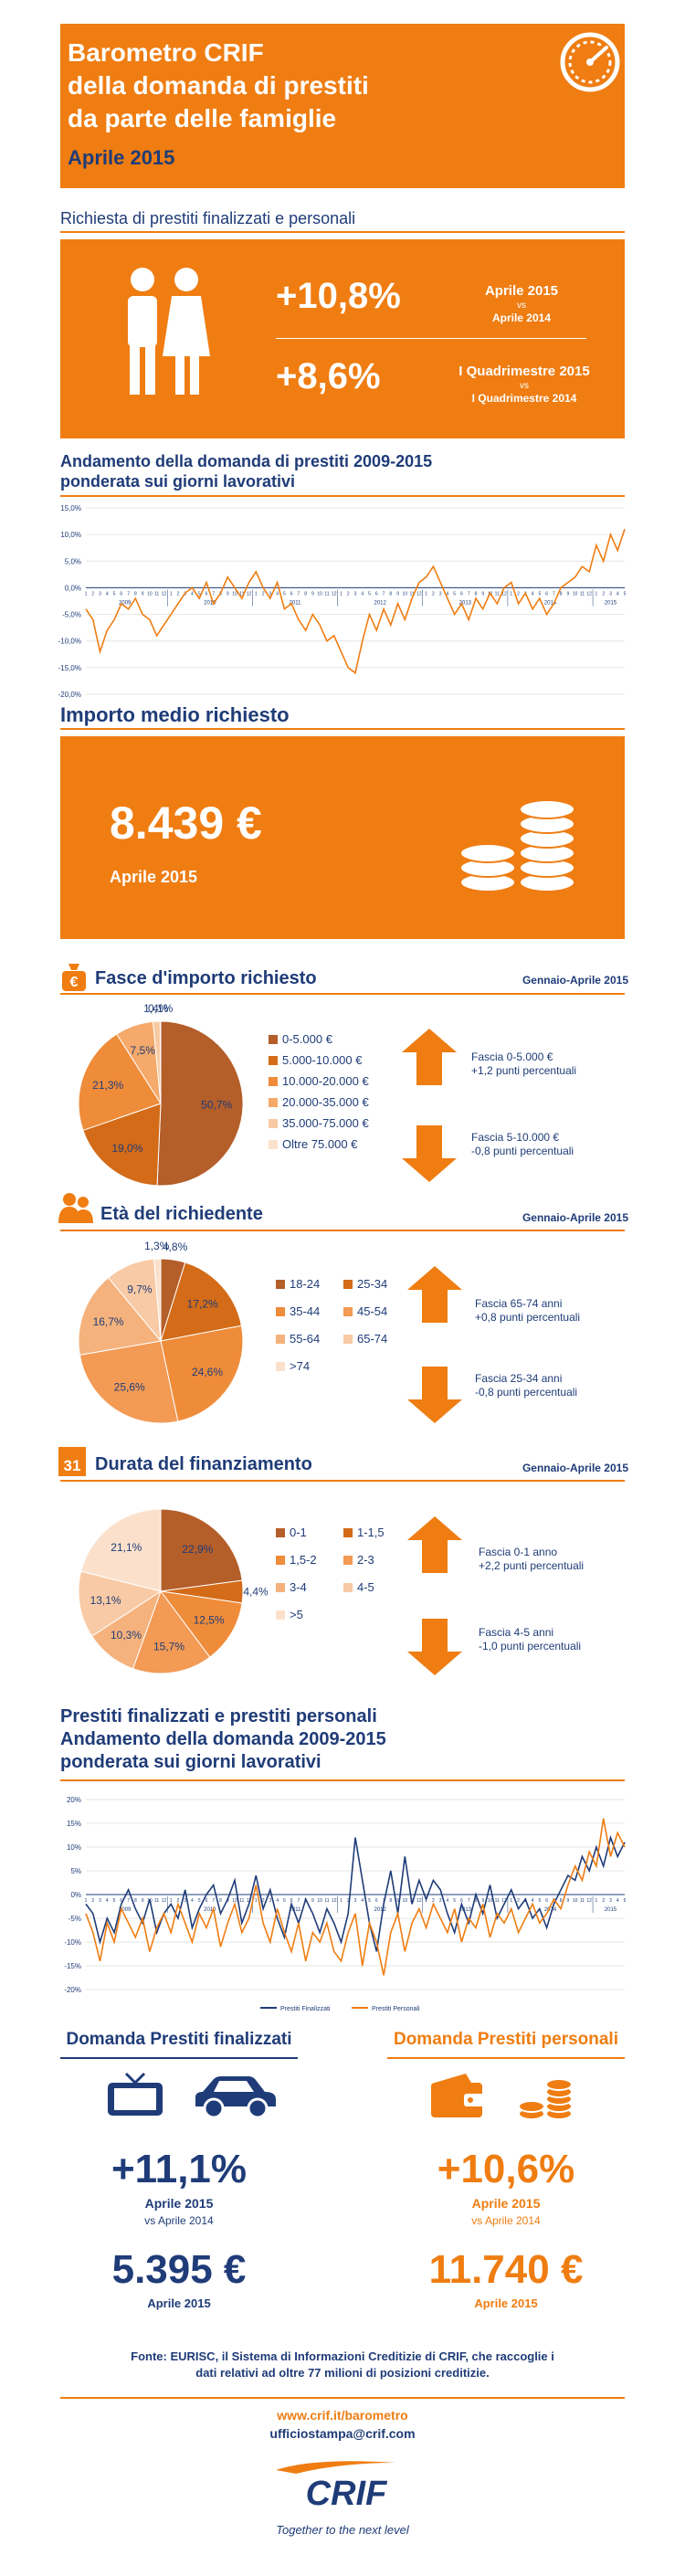 Image resolution: width=685 pixels, height=2576 pixels. Describe the element at coordinates (127, 1547) in the screenshot. I see `pie-data-label: 21,1%` at that location.